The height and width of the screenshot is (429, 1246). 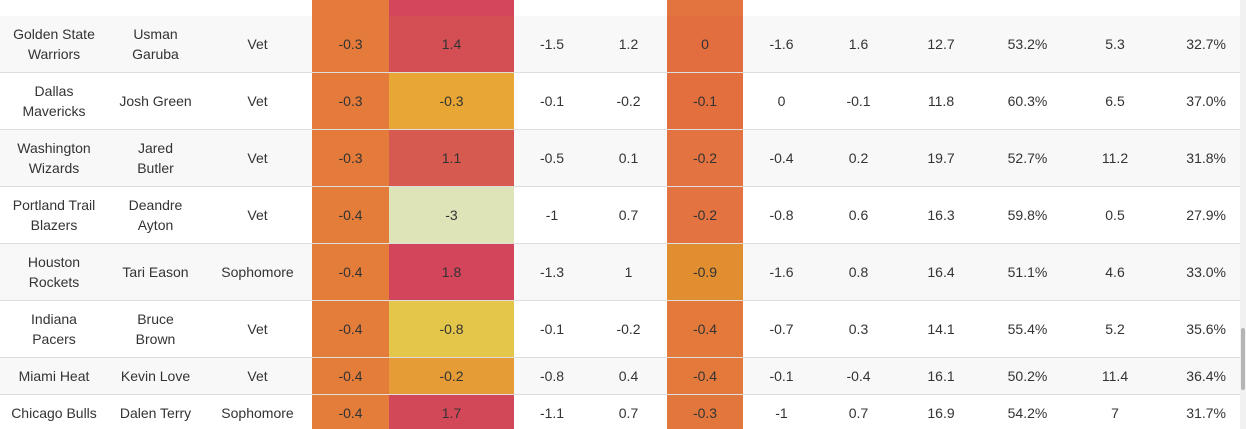 What do you see at coordinates (155, 329) in the screenshot?
I see `player: Bruce Brown` at bounding box center [155, 329].